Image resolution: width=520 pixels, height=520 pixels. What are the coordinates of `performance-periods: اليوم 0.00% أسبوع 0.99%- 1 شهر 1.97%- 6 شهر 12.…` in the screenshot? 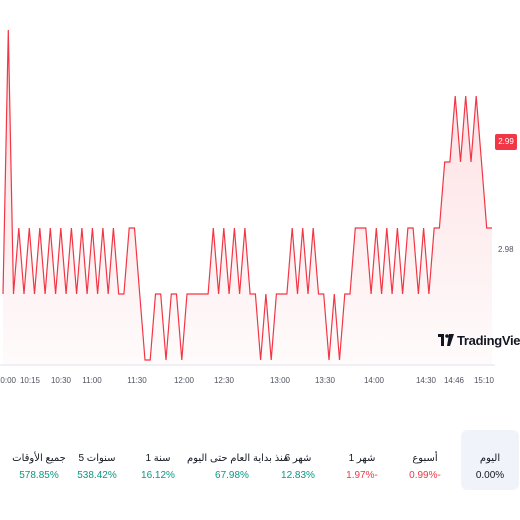 It's located at (260, 460).